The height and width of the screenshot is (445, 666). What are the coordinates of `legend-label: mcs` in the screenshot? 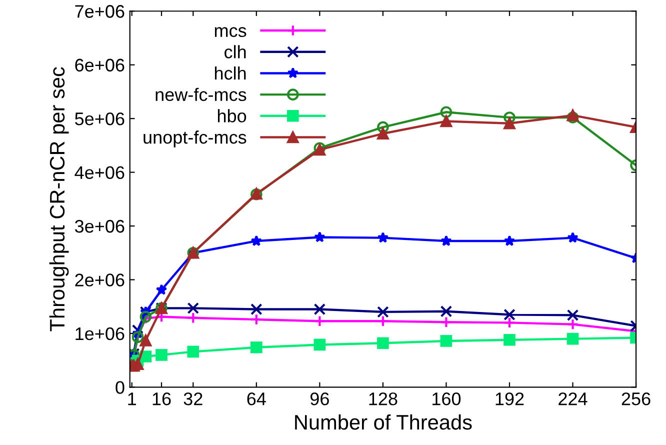 It's located at (230, 32).